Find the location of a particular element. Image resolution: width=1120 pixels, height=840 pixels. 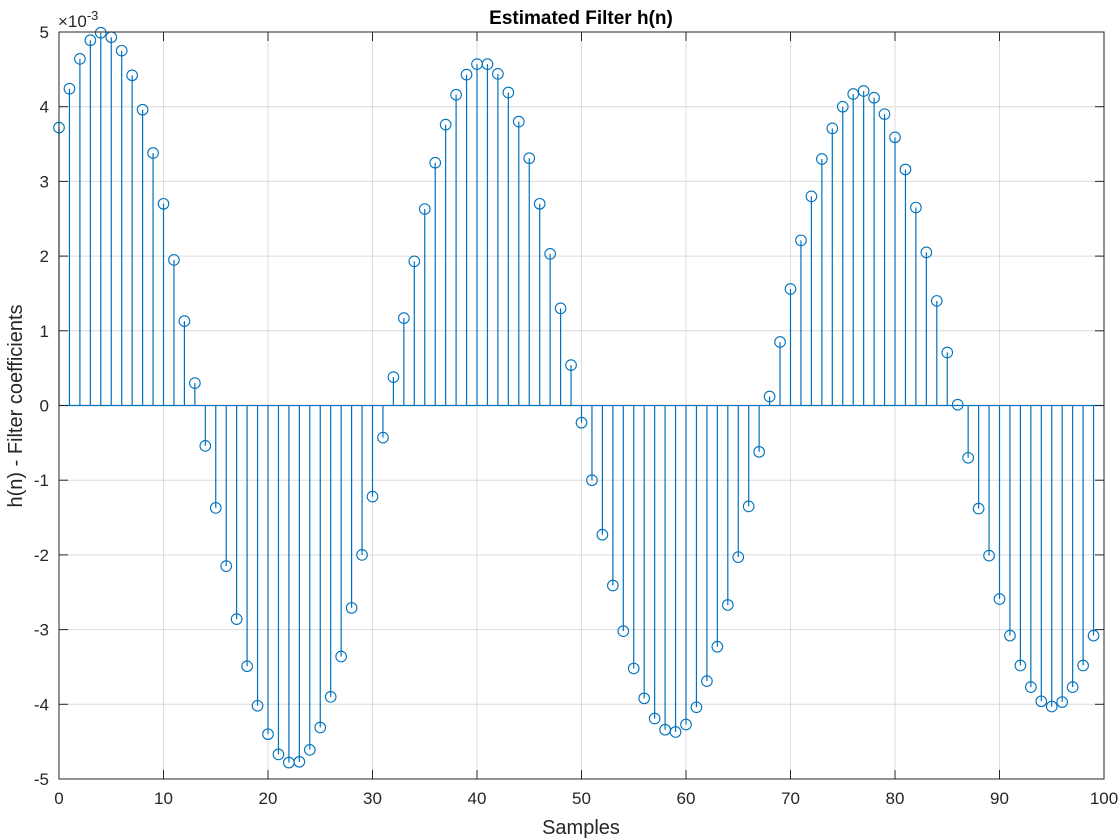

x-tick-label: 10 is located at coordinates (163, 798).